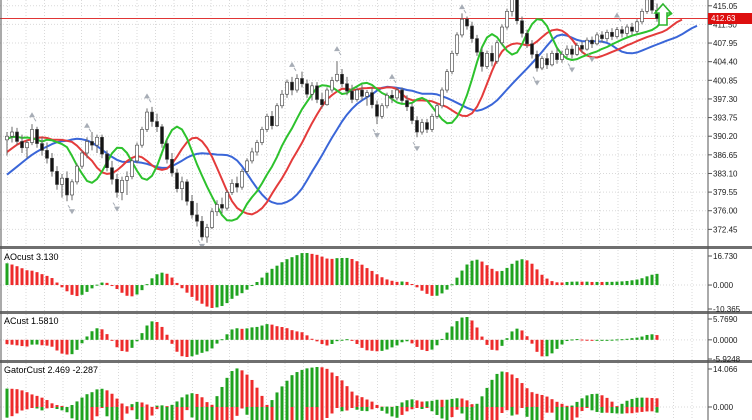  Describe the element at coordinates (31, 257) in the screenshot. I see `indicator-label-aocust: AOcust 3.130` at that location.